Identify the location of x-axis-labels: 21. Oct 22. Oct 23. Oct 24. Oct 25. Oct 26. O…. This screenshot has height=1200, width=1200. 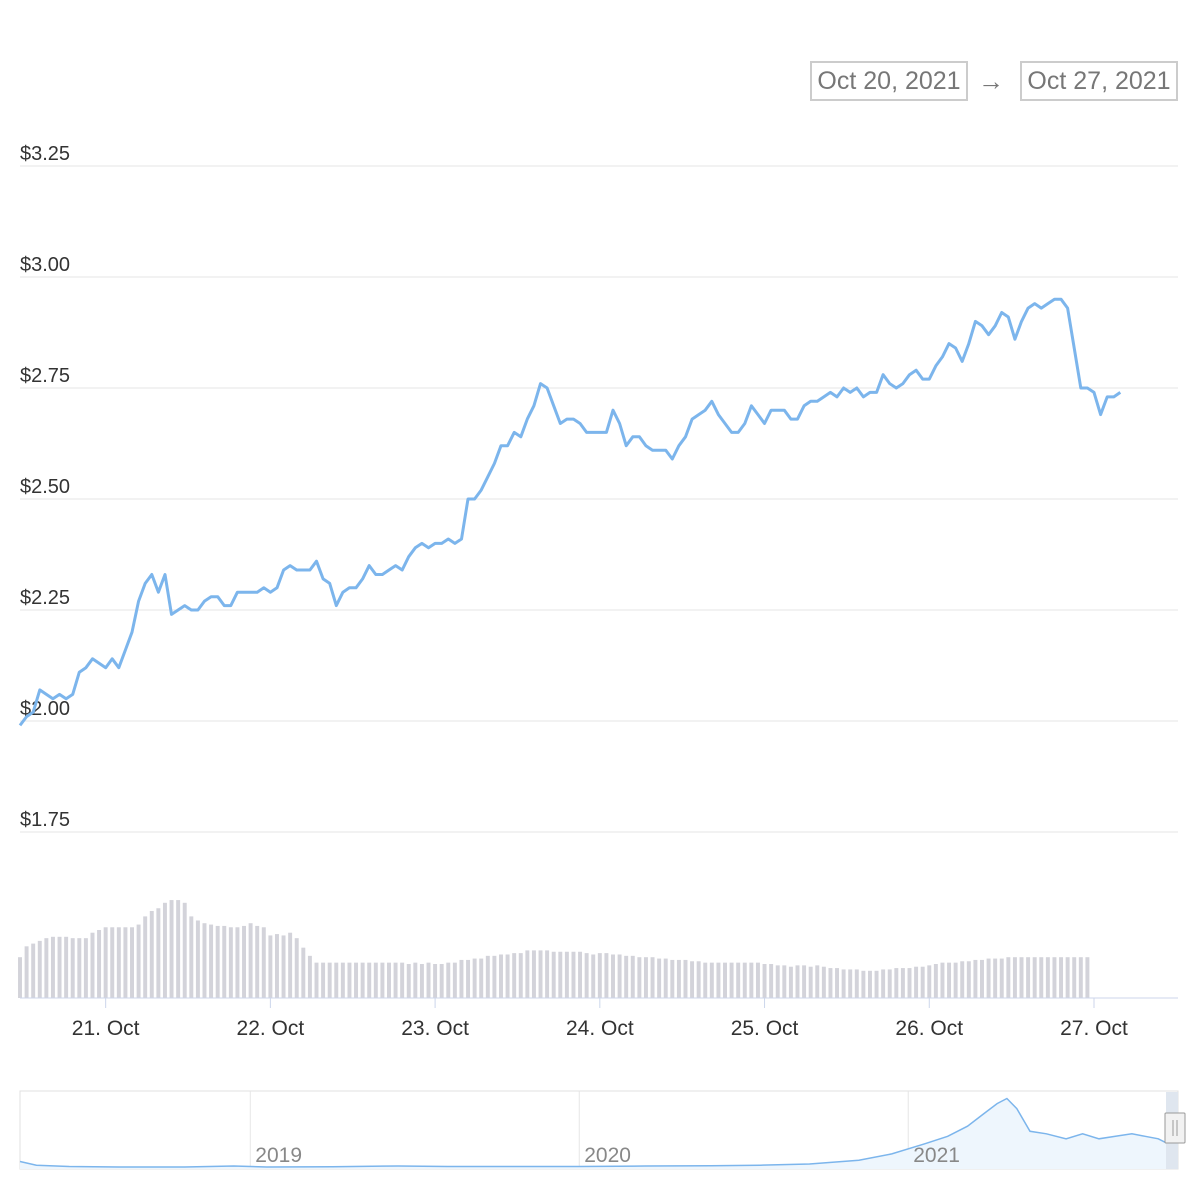
(600, 1028).